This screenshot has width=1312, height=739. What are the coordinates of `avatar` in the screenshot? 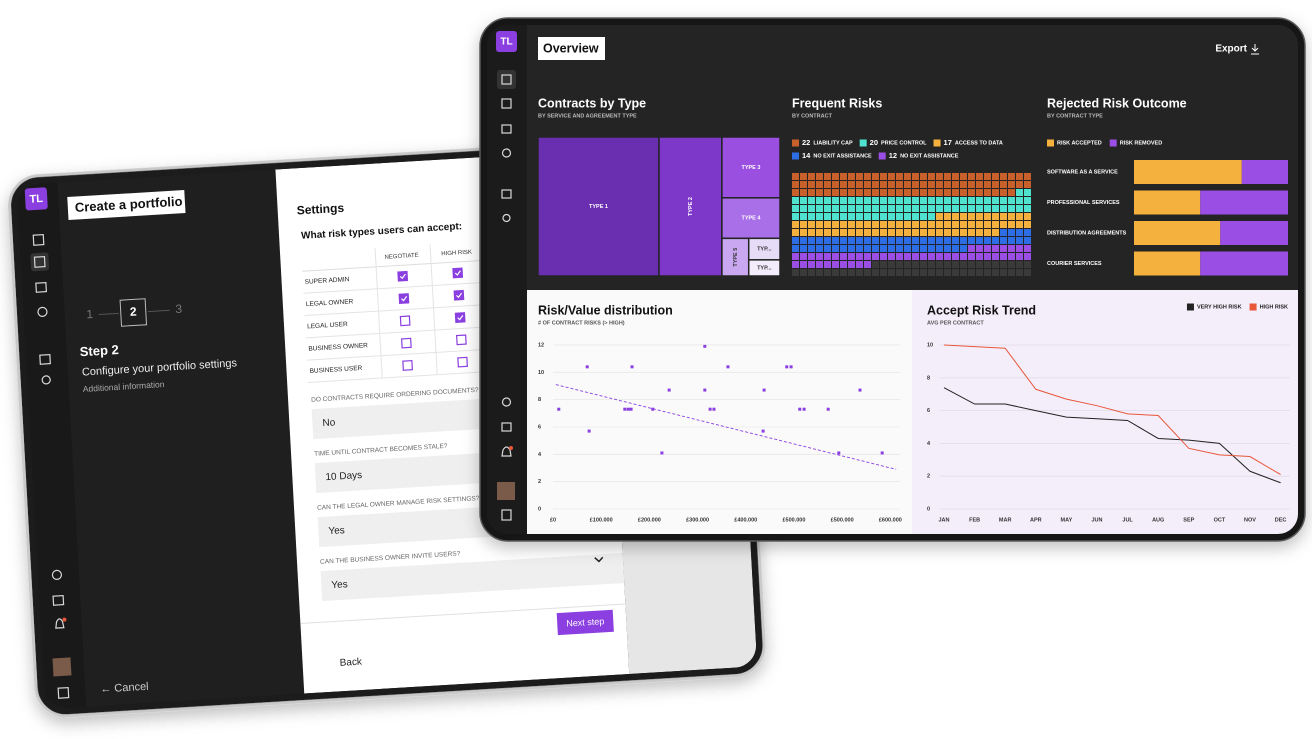 It's located at (62, 667).